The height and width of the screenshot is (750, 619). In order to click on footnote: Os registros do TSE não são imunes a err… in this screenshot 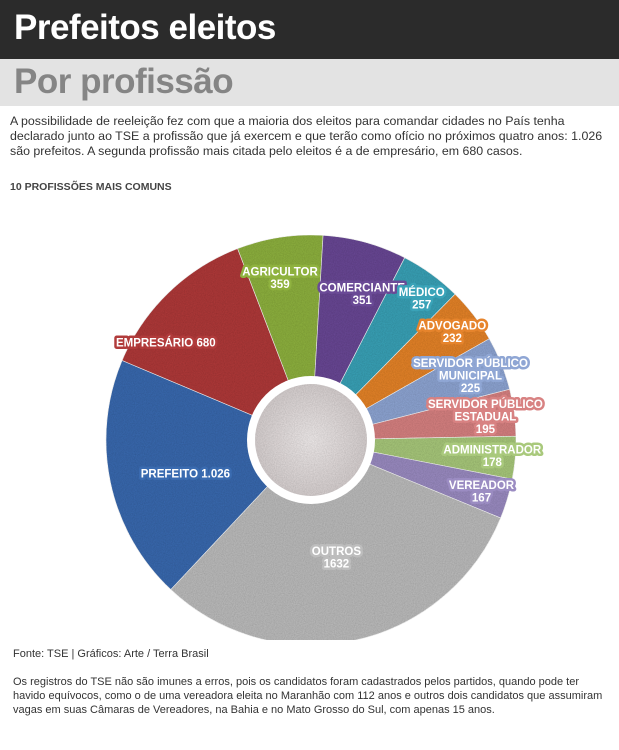, I will do `click(308, 696)`.